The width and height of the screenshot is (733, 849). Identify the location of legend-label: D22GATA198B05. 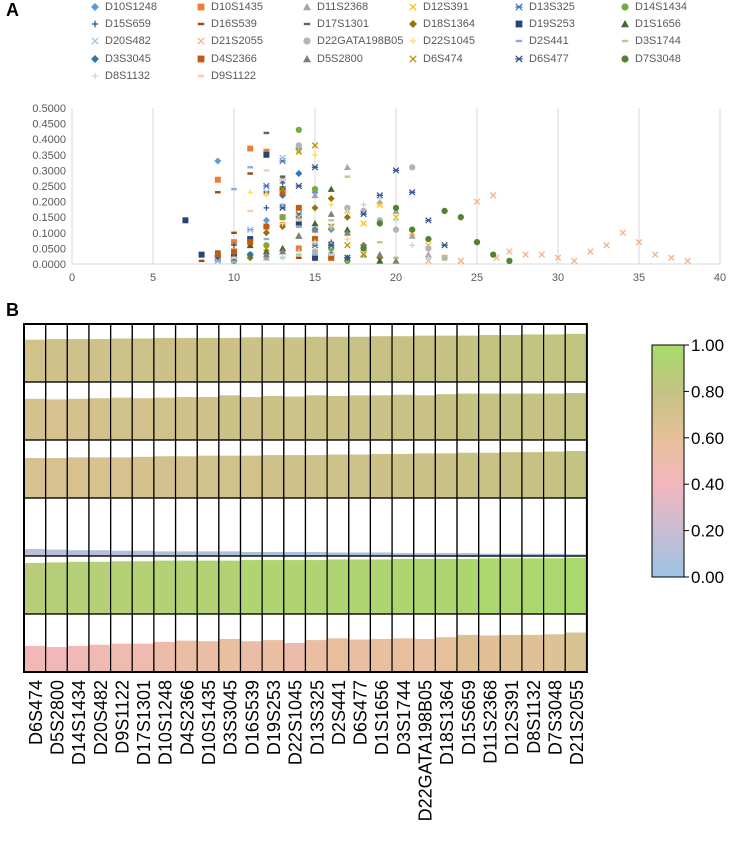
(360, 41).